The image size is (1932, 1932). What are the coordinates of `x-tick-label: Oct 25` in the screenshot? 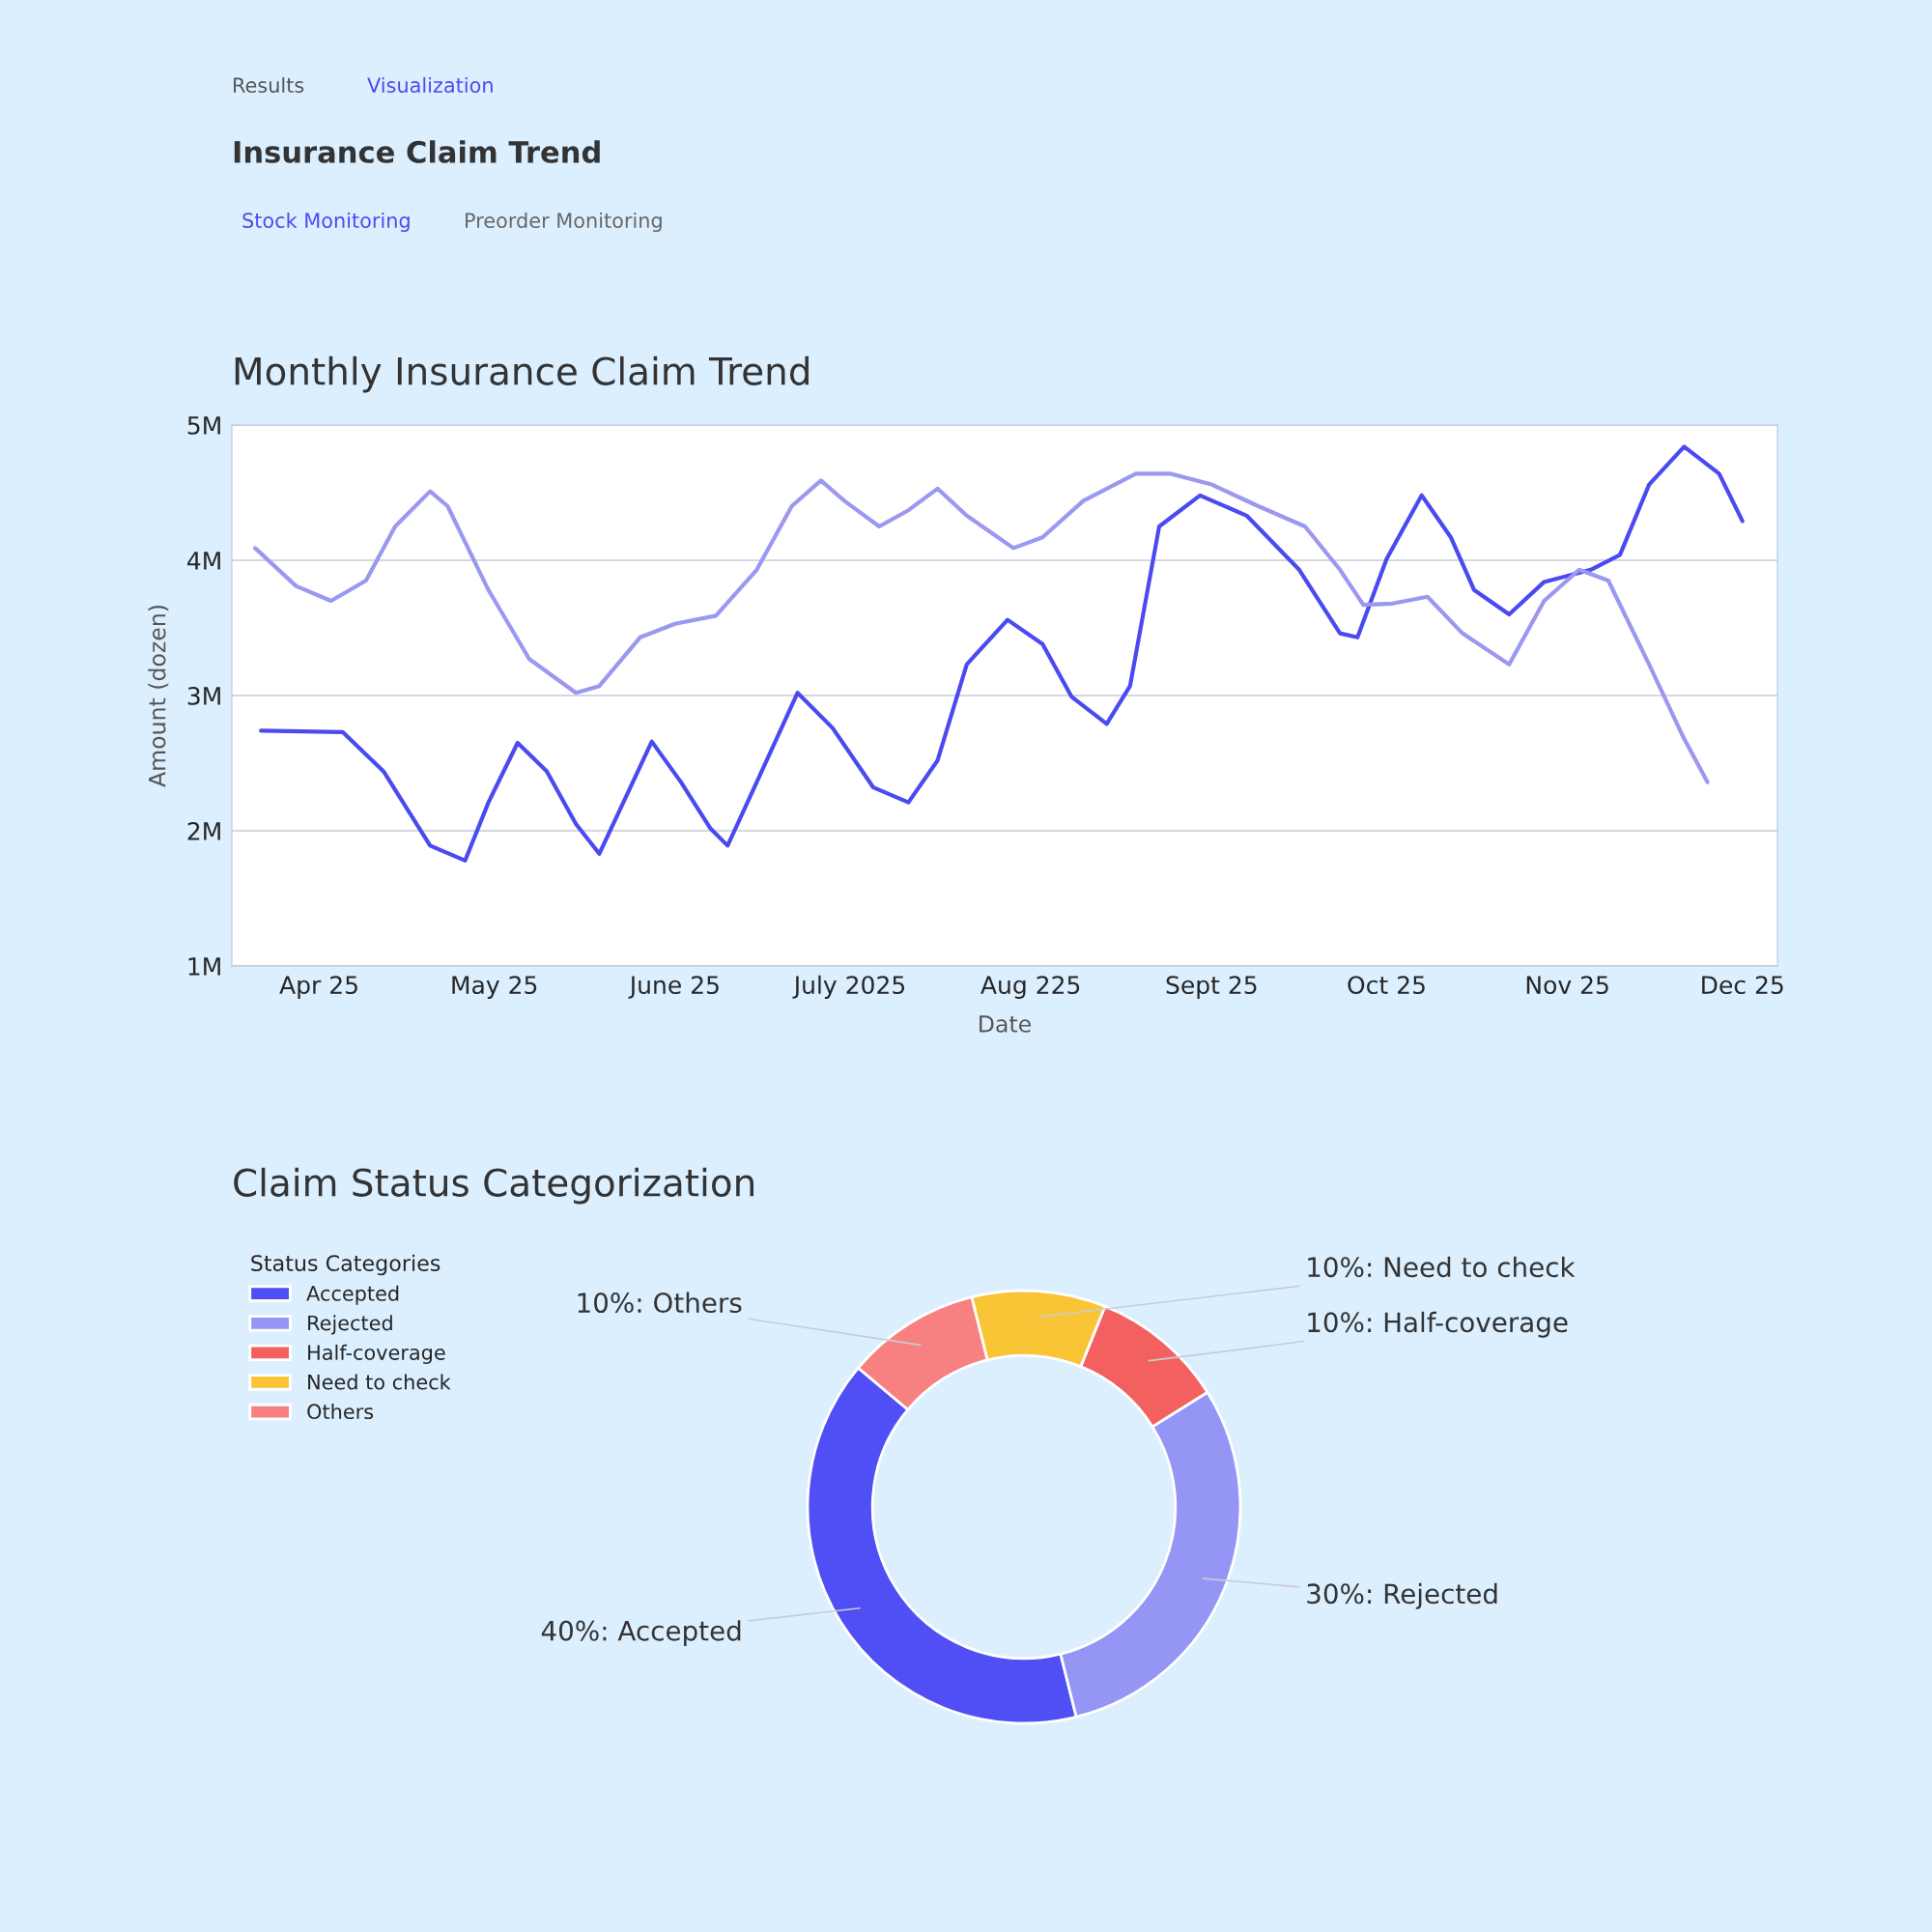 It's located at (1386, 985).